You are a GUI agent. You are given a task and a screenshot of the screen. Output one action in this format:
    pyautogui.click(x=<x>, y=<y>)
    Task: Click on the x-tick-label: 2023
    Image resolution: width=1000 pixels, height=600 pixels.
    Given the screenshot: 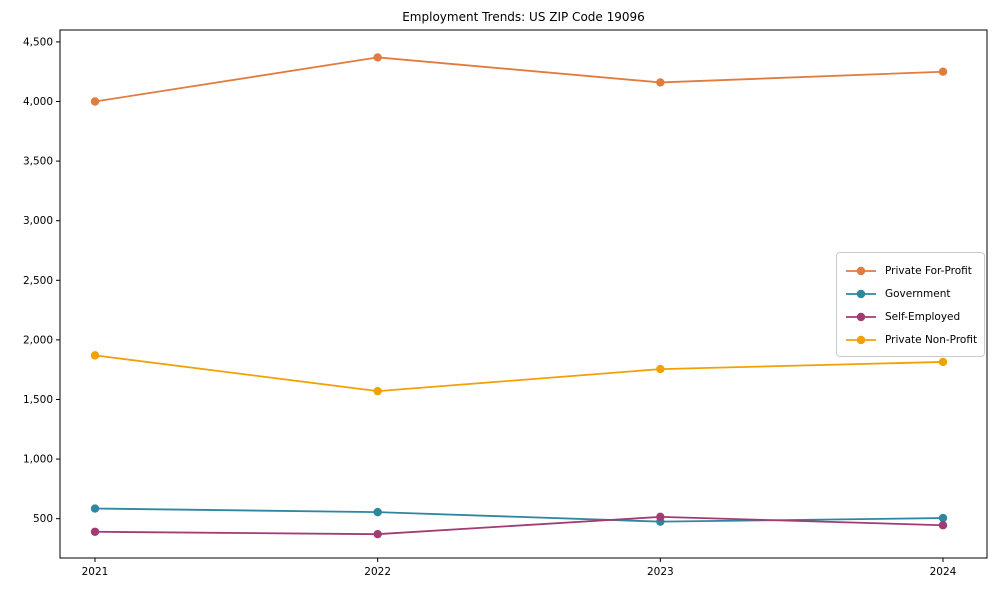 What is the action you would take?
    pyautogui.click(x=660, y=572)
    